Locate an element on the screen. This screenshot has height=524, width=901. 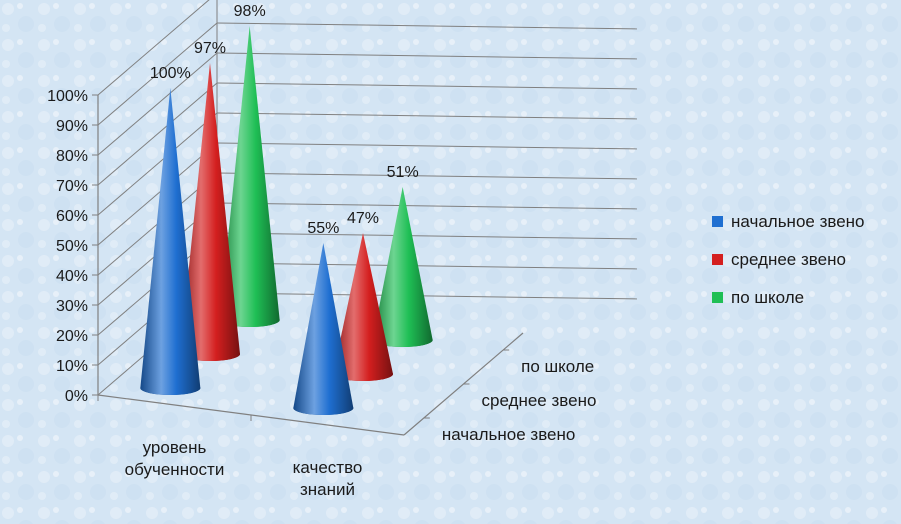
data-label: 51% is located at coordinates (403, 172).